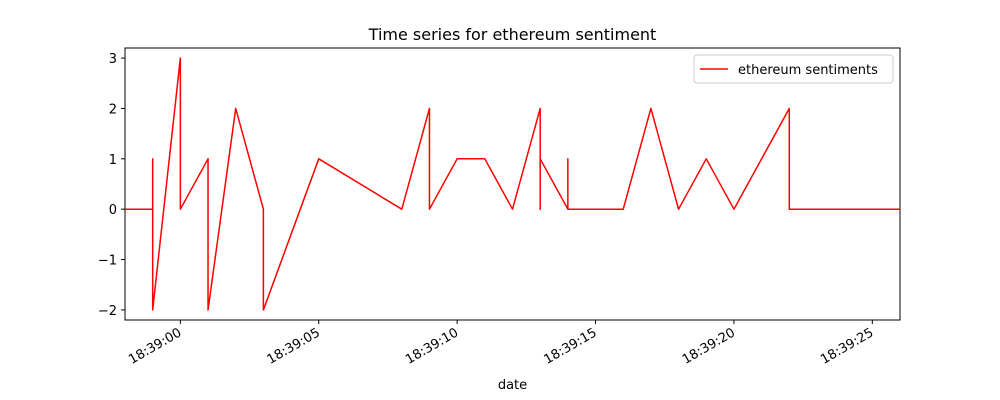 Image resolution: width=1000 pixels, height=400 pixels. What do you see at coordinates (570, 346) in the screenshot?
I see `x-tick-label: 18:39:15` at bounding box center [570, 346].